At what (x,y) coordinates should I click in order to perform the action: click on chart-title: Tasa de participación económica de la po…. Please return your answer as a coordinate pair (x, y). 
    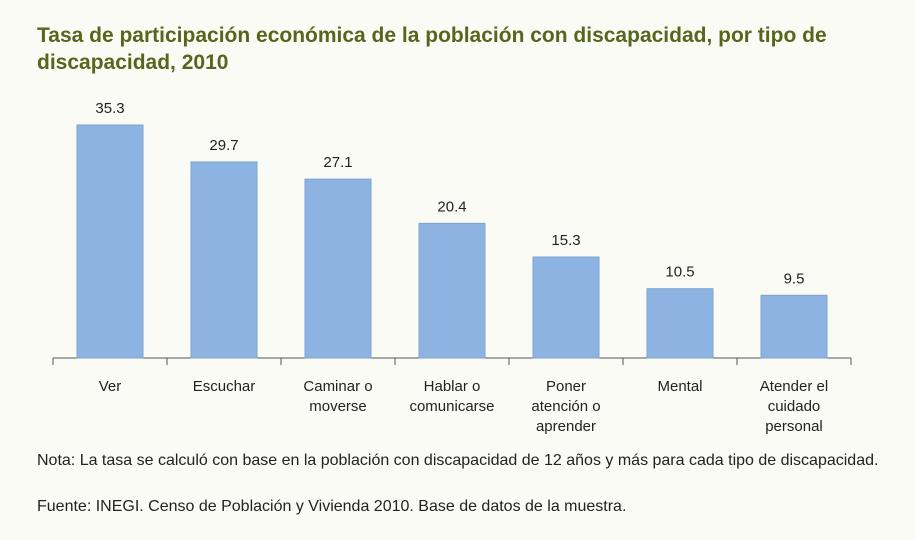
    Looking at the image, I should click on (432, 49).